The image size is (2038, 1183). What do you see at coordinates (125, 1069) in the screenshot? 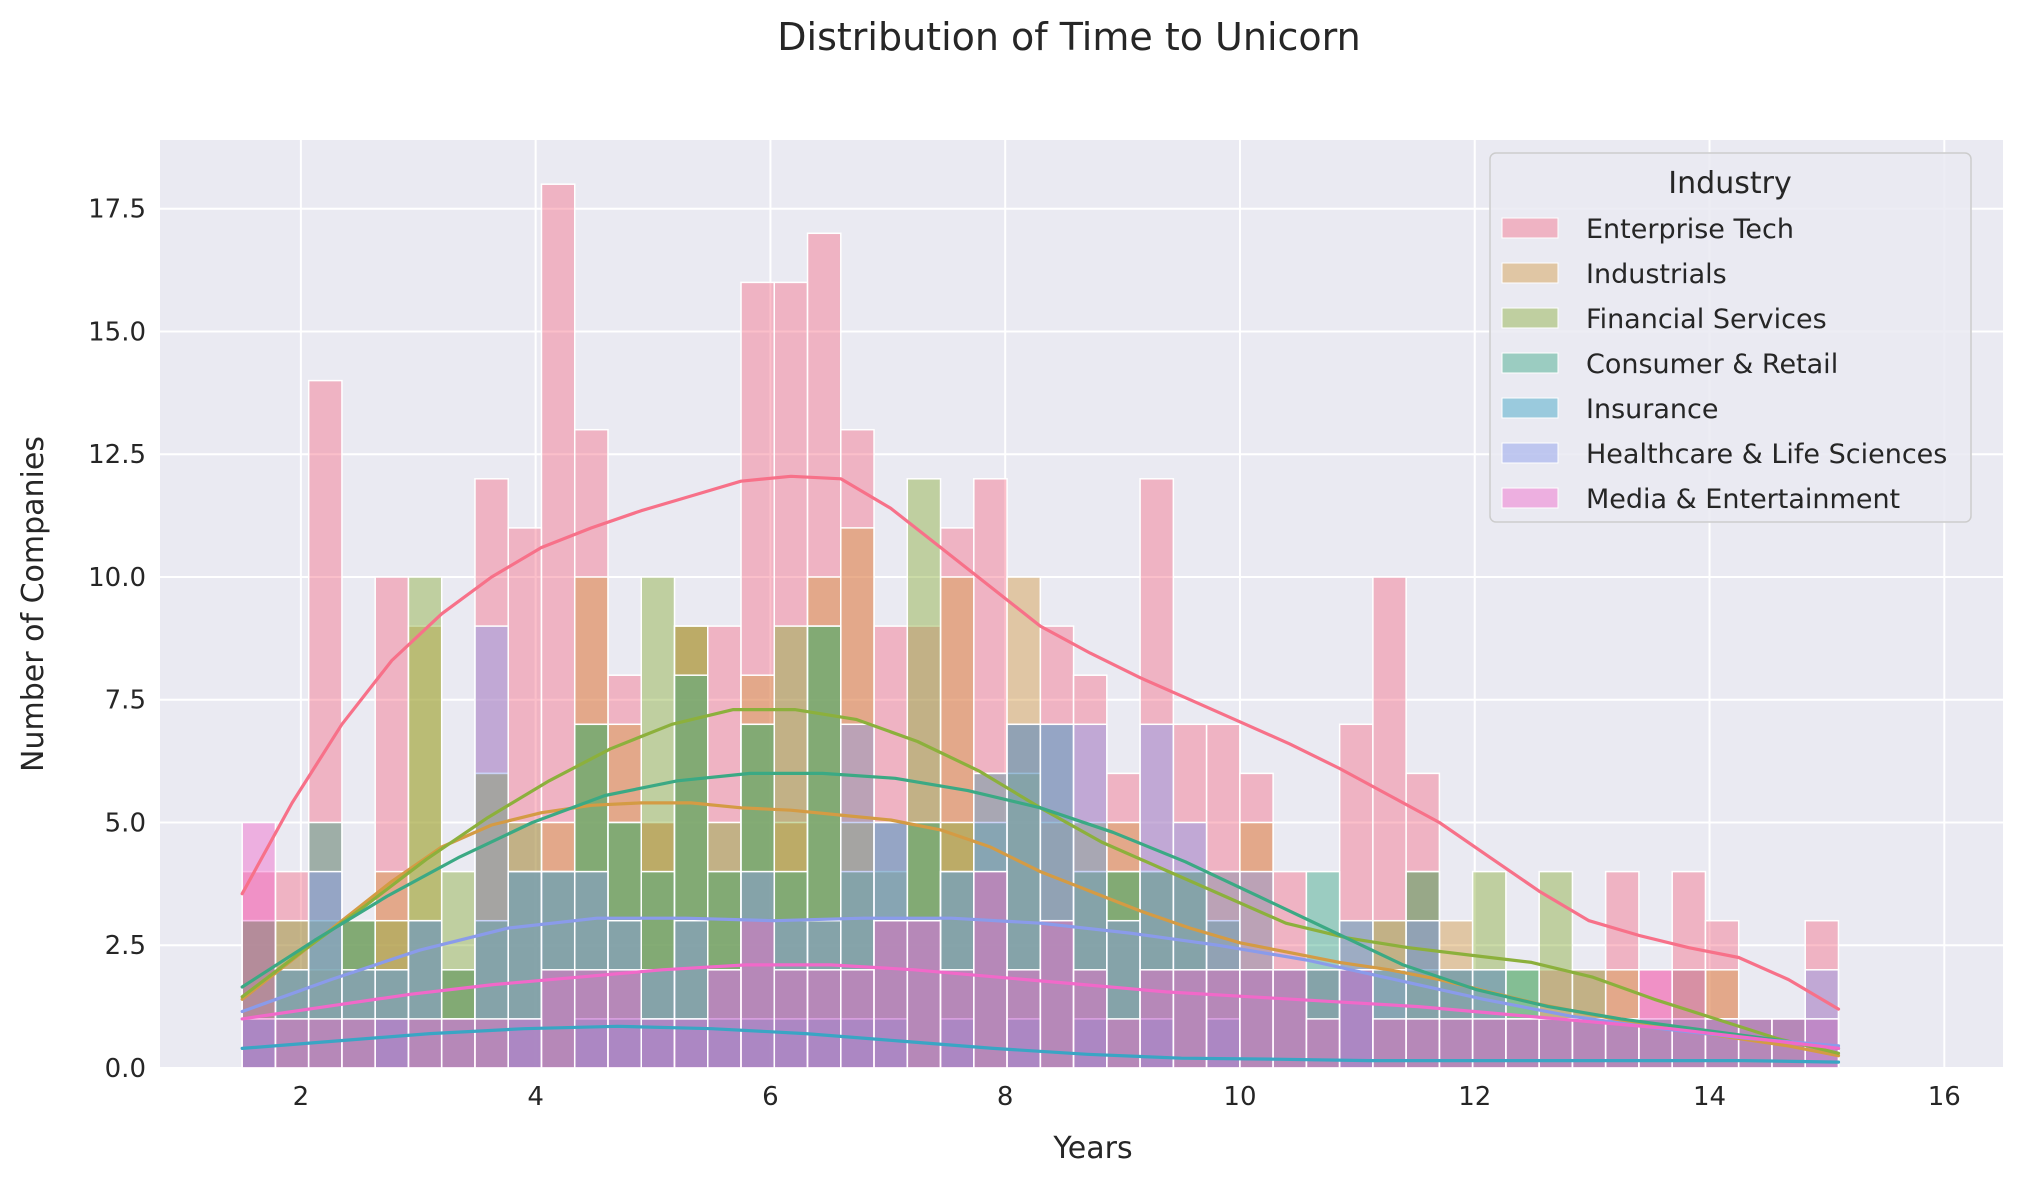
I see `y-tick-label-0: 0.0` at bounding box center [125, 1069].